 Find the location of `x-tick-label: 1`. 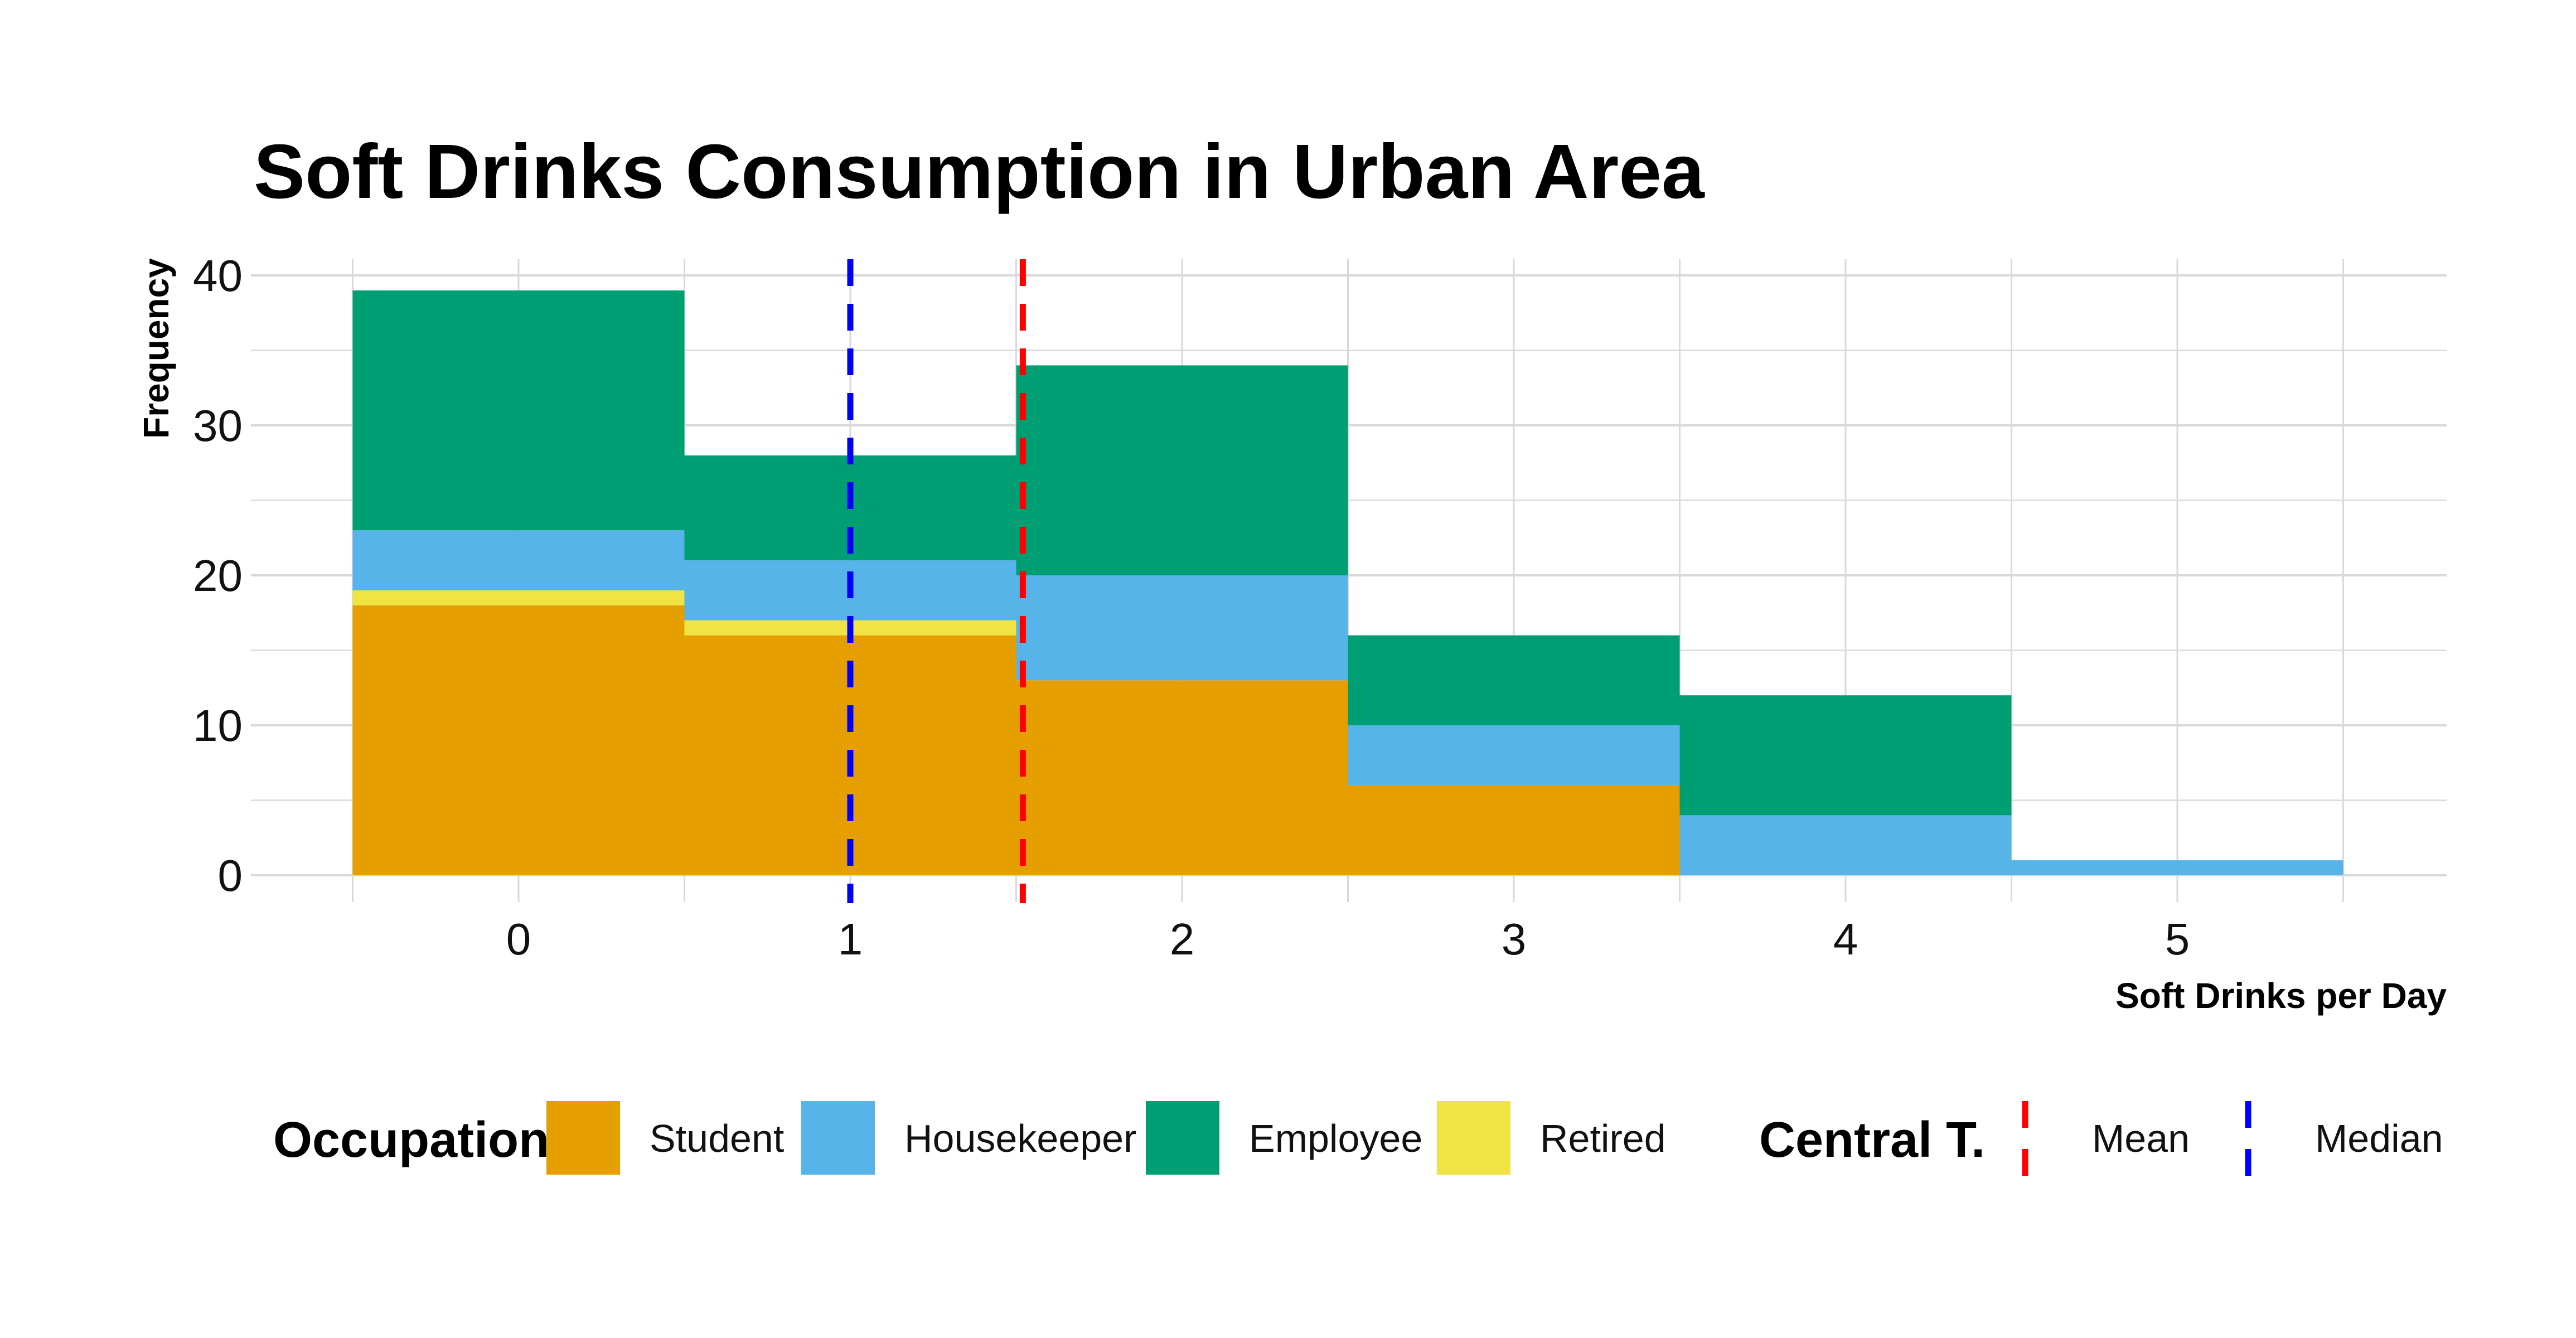

x-tick-label: 1 is located at coordinates (851, 939).